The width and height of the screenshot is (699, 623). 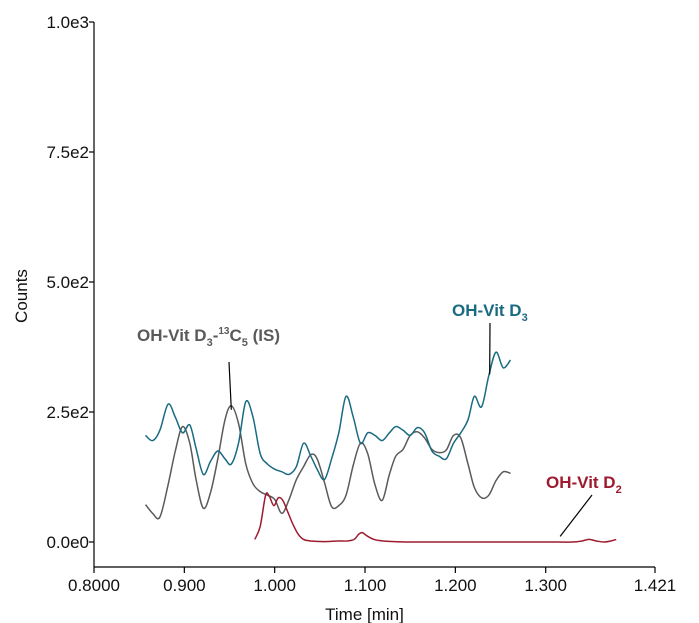 I want to click on y-tick-label: 5.0e2, so click(x=67, y=282).